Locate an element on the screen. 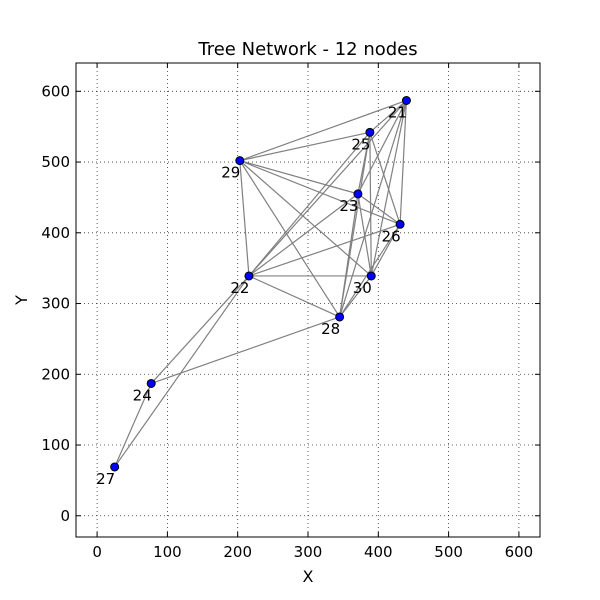  x-tick-label: 600 is located at coordinates (519, 552).